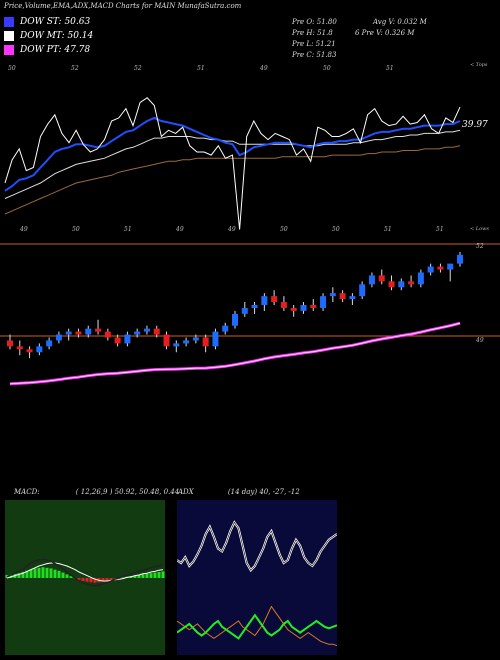  What do you see at coordinates (263, 492) in the screenshot?
I see `adx-values: (14 day) 40, -27, -12` at bounding box center [263, 492].